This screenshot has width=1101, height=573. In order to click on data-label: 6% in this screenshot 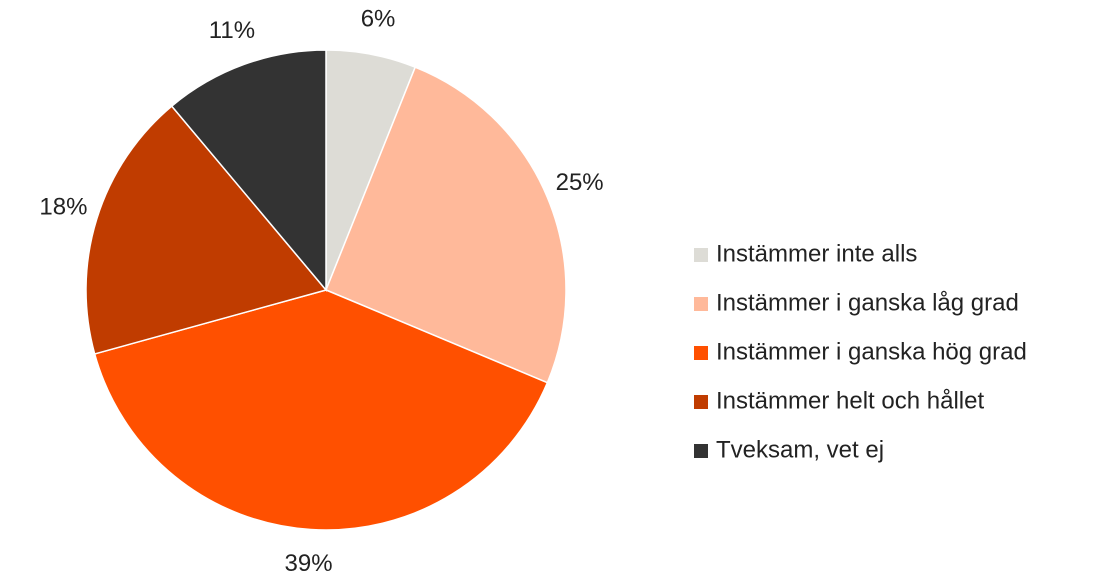, I will do `click(378, 18)`.